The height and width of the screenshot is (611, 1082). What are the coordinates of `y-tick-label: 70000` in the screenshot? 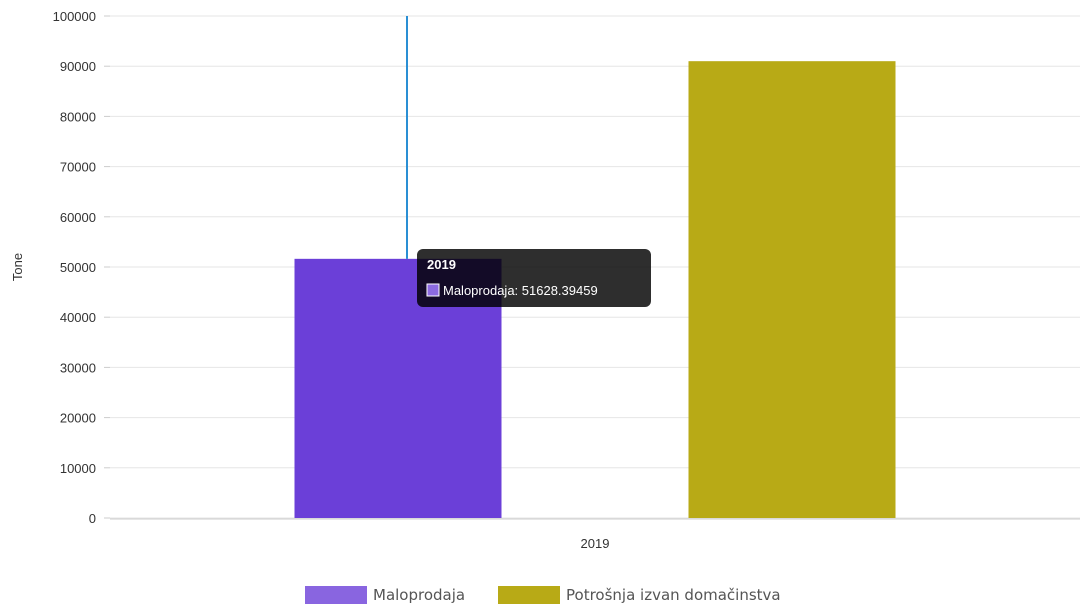 It's located at (78, 167).